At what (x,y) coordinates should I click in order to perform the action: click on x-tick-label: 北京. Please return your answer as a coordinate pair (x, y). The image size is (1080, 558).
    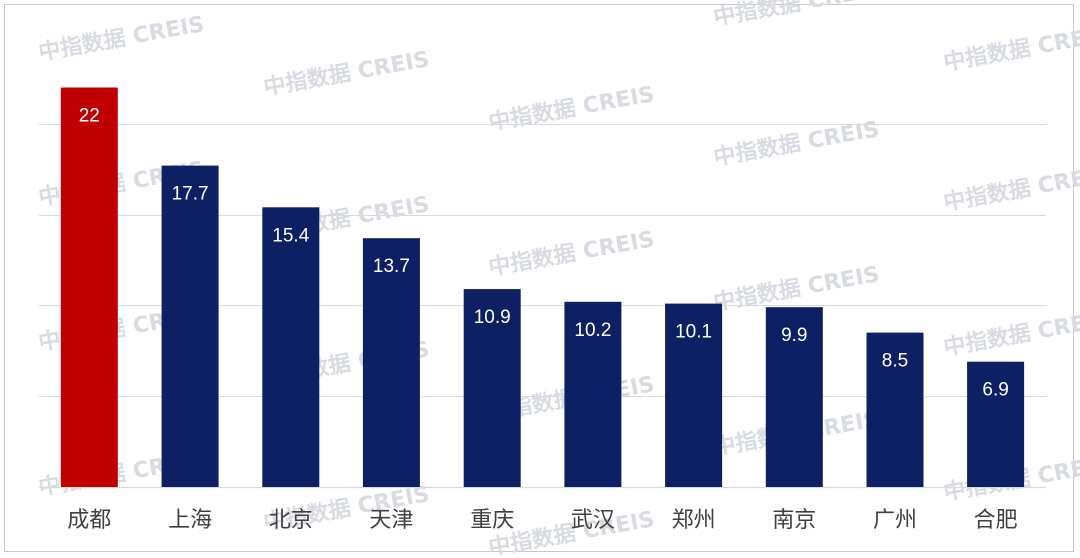
    Looking at the image, I should click on (291, 520).